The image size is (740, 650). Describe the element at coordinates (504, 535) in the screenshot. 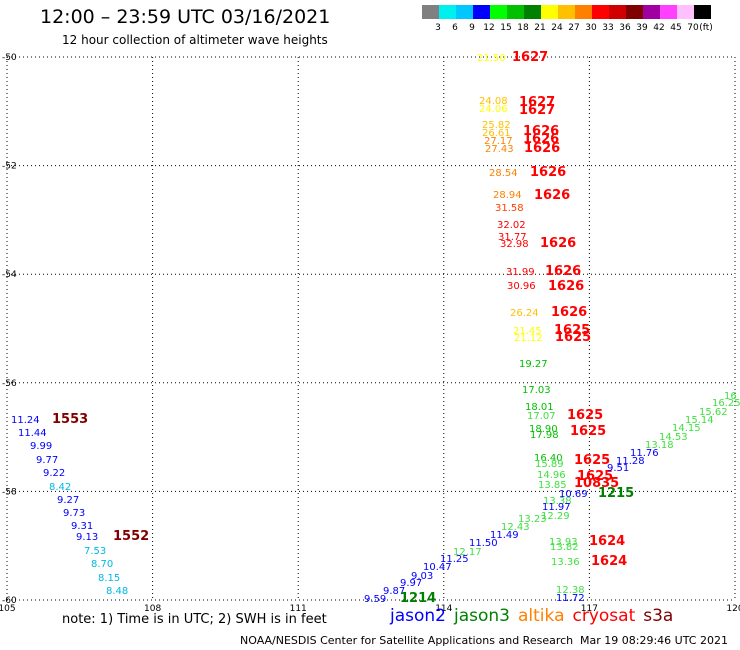

I see `wave-height-value: 11.49` at that location.